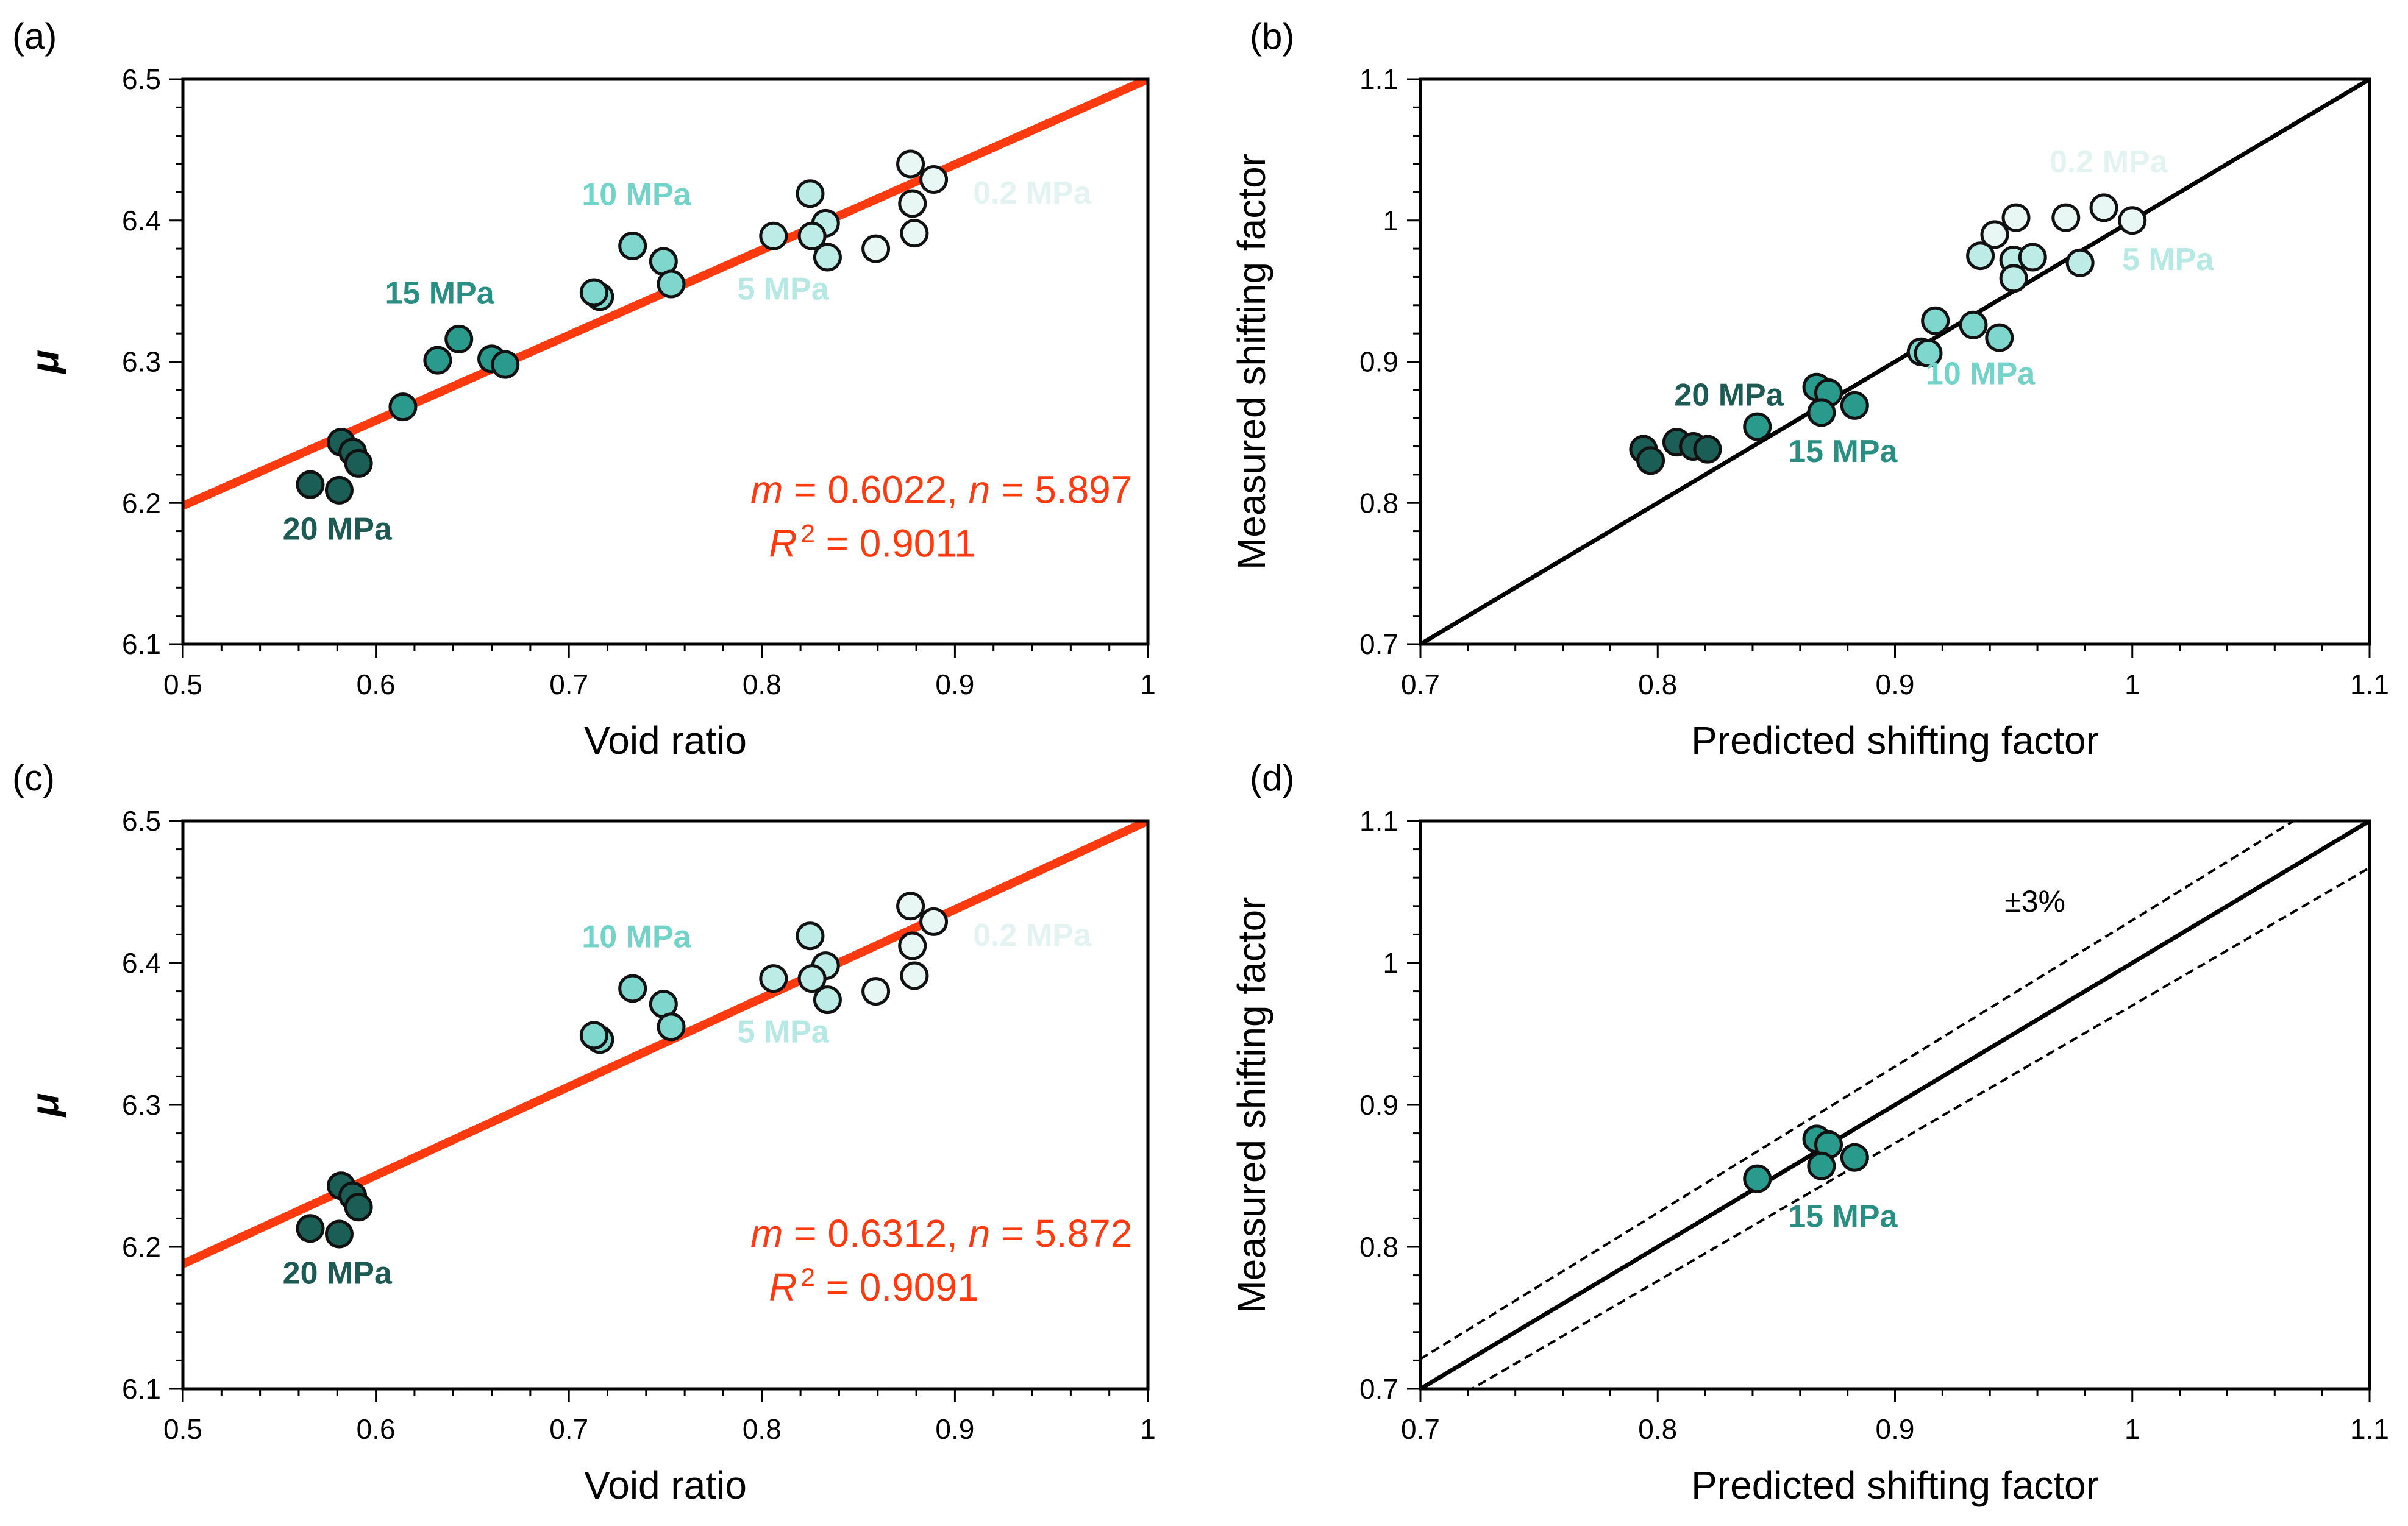 The image size is (2408, 1526). What do you see at coordinates (665, 1044) in the screenshot?
I see `fit-line` at bounding box center [665, 1044].